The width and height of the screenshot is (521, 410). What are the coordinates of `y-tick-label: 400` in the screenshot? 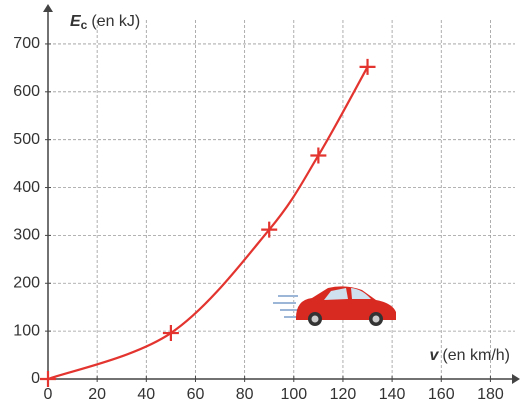 It's located at (26, 187).